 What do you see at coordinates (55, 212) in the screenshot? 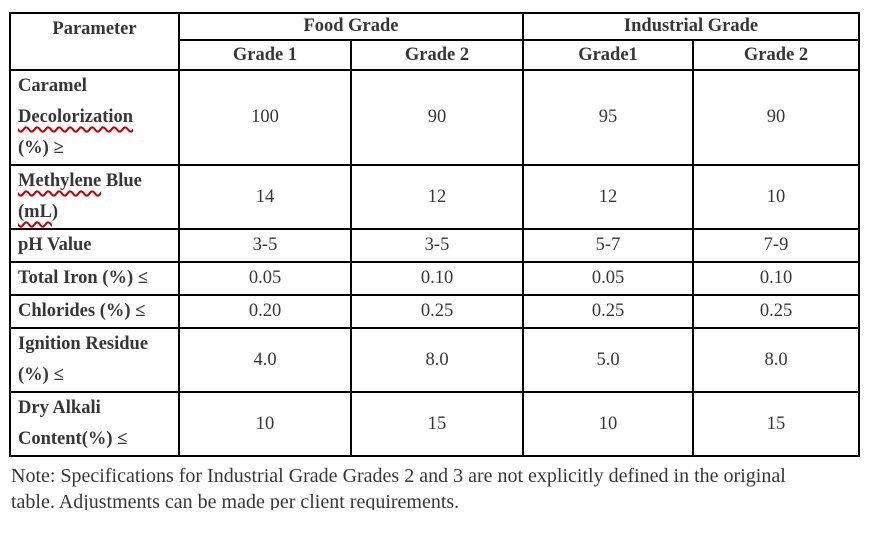
I see `parameter-line-rest: )` at bounding box center [55, 212].